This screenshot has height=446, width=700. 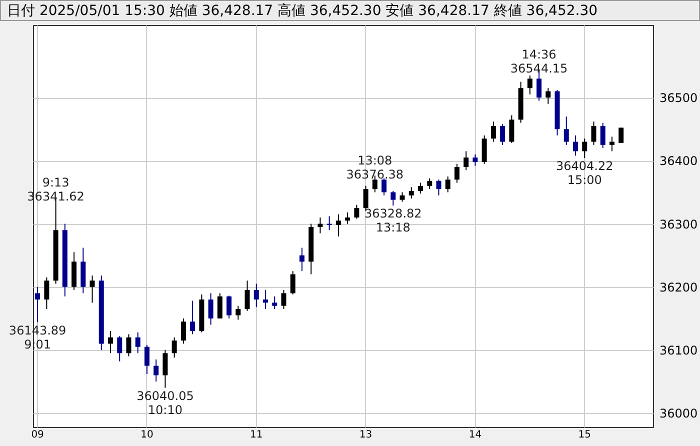 What do you see at coordinates (256, 435) in the screenshot?
I see `x-tick-label: 11` at bounding box center [256, 435].